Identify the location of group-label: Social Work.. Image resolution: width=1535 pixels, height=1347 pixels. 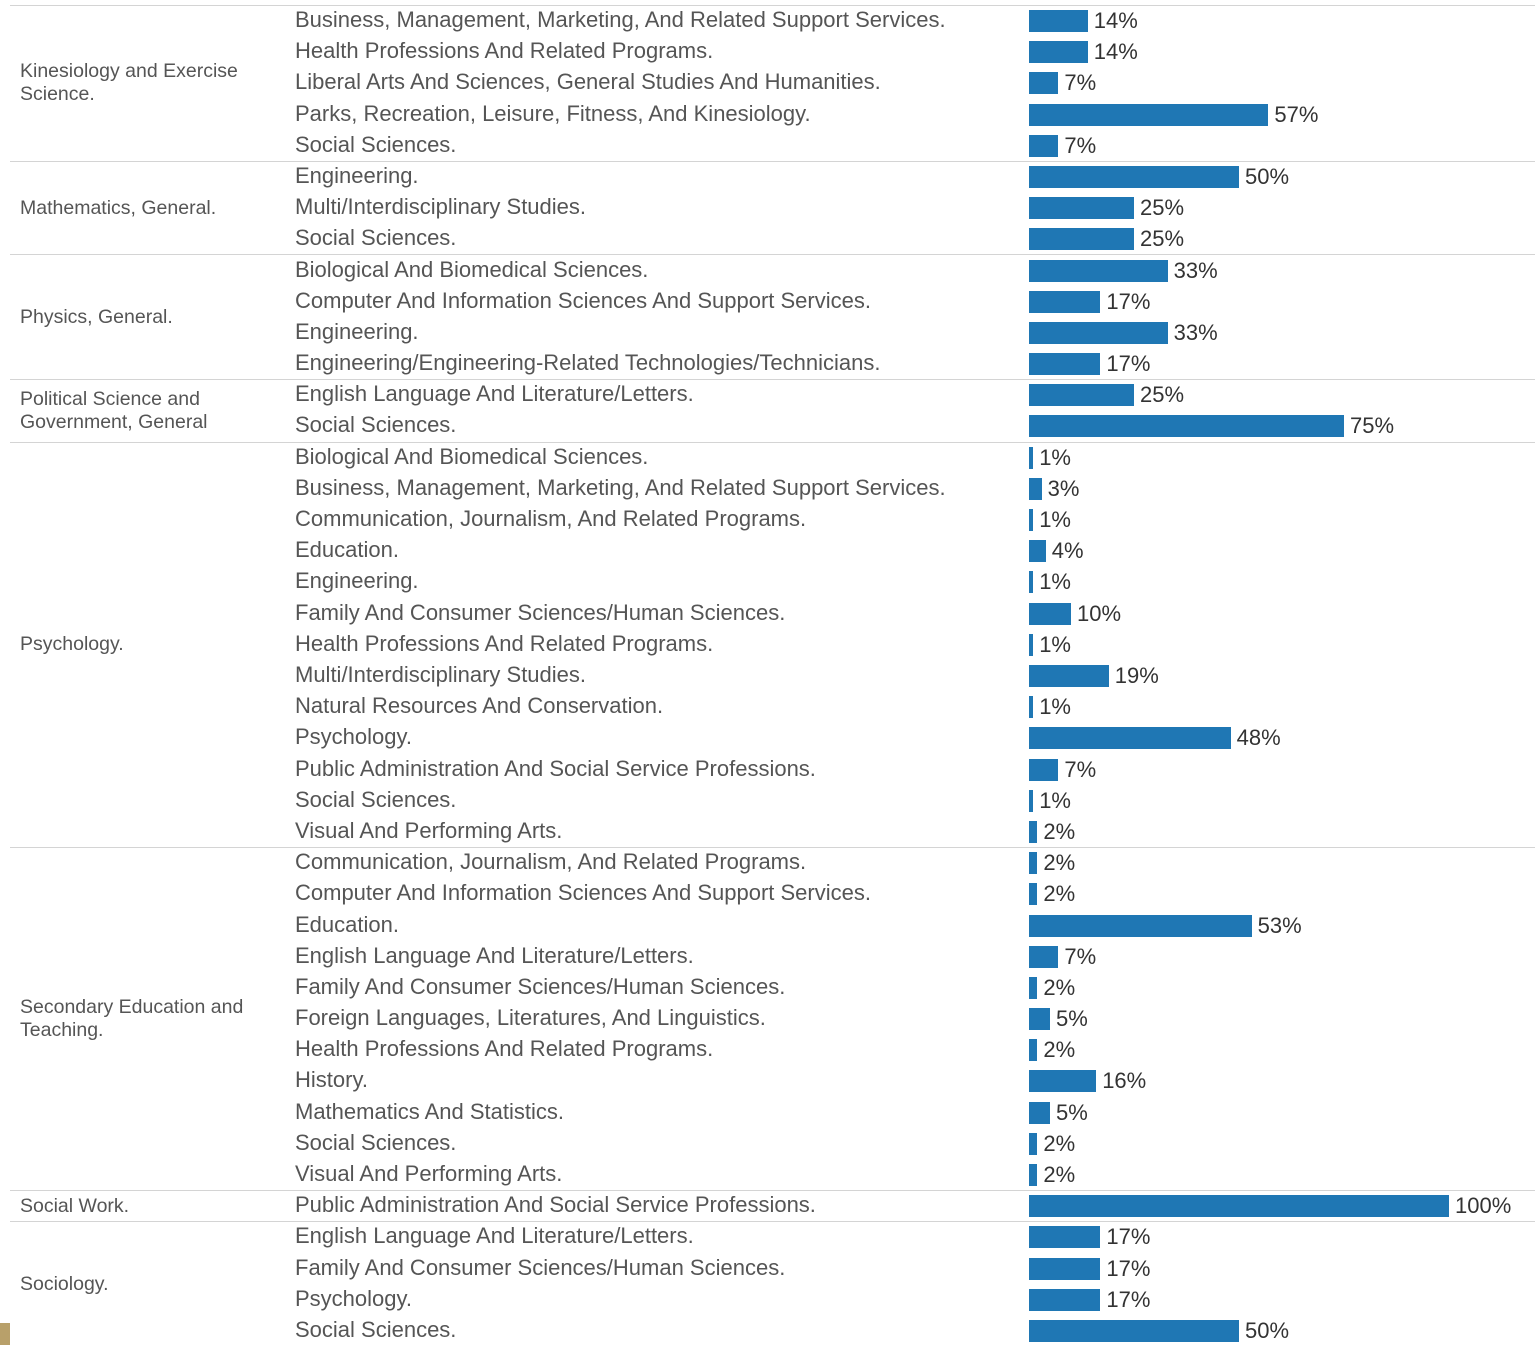
(75, 1205).